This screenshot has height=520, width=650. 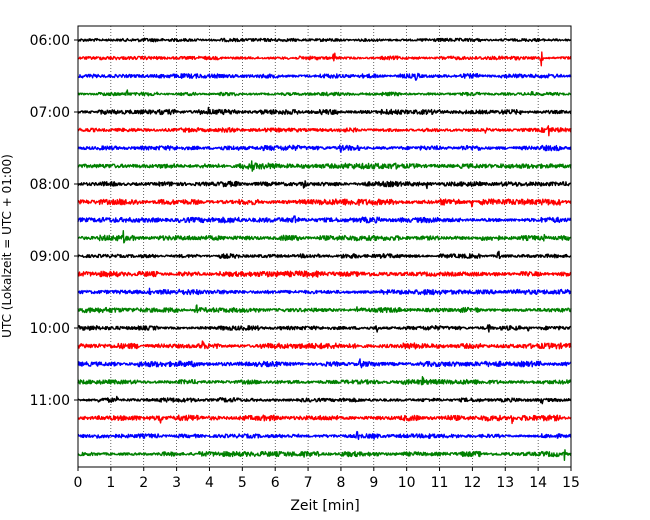 I want to click on x-tick-label: 7, so click(x=308, y=483).